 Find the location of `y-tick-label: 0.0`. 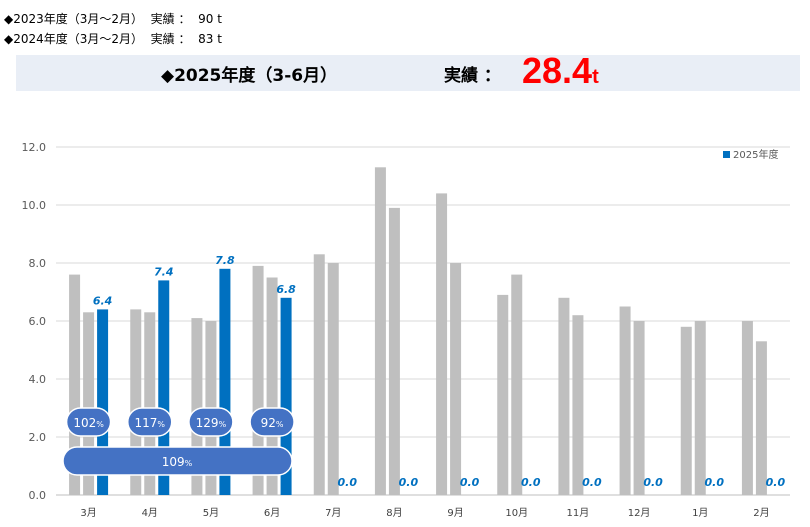

y-tick-label: 0.0 is located at coordinates (38, 495).